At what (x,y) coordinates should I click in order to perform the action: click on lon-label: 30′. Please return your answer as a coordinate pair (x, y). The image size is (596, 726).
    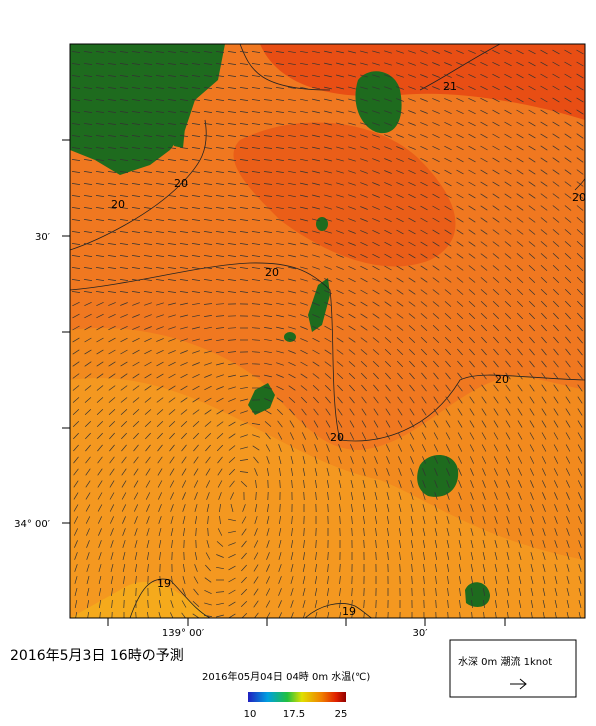
    Looking at the image, I should click on (421, 633).